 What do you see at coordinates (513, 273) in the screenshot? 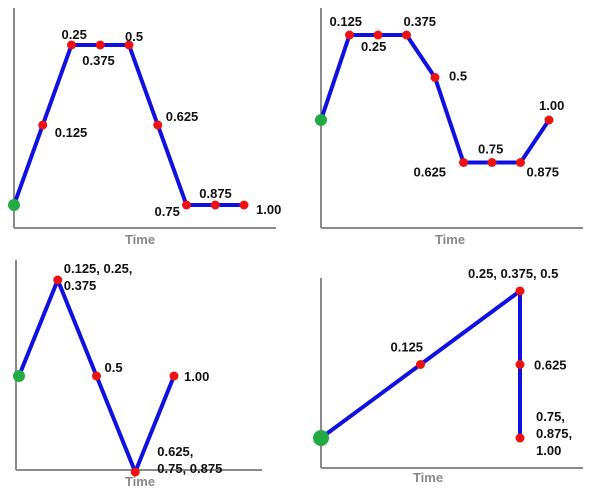
I see `data-label: 0.25, 0.375, 0.5` at bounding box center [513, 273].